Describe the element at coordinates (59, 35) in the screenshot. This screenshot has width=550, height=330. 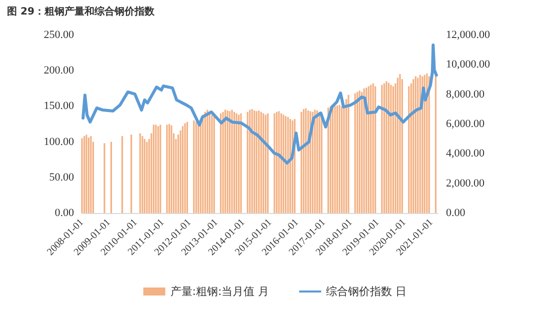
I see `y-tick-label: 250.00` at that location.